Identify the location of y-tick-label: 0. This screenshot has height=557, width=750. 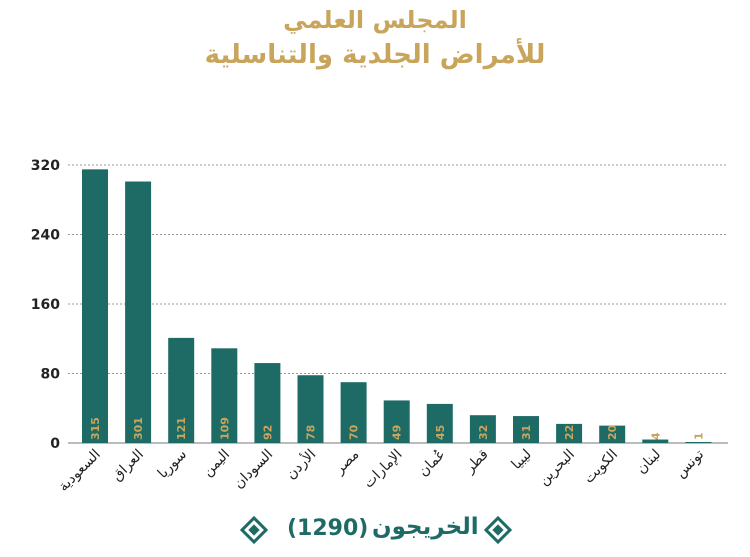
(55, 444).